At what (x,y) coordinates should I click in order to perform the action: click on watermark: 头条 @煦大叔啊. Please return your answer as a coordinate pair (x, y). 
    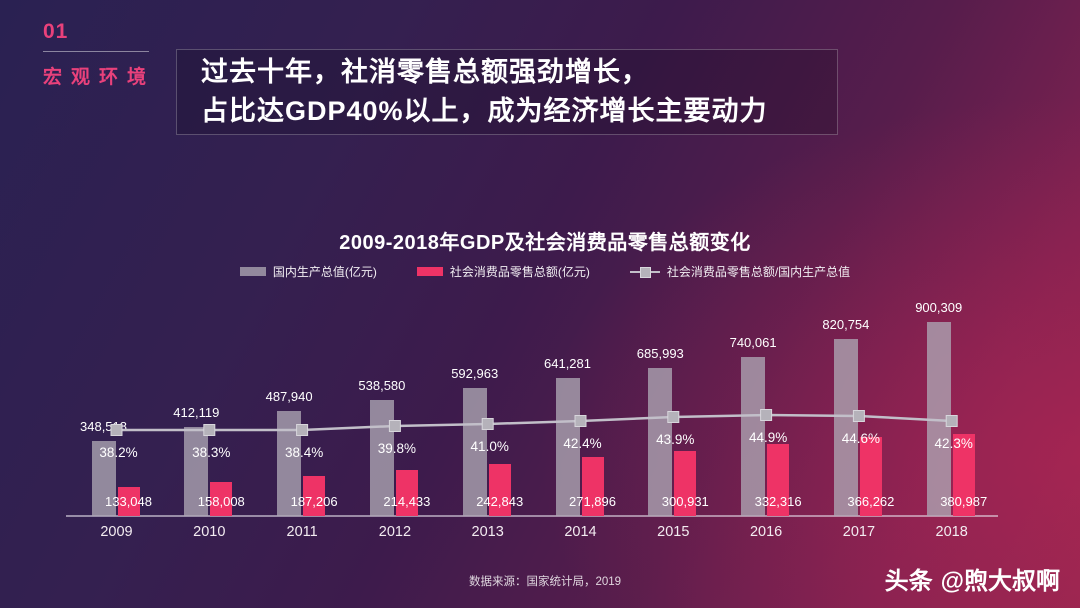
    Looking at the image, I should click on (972, 578).